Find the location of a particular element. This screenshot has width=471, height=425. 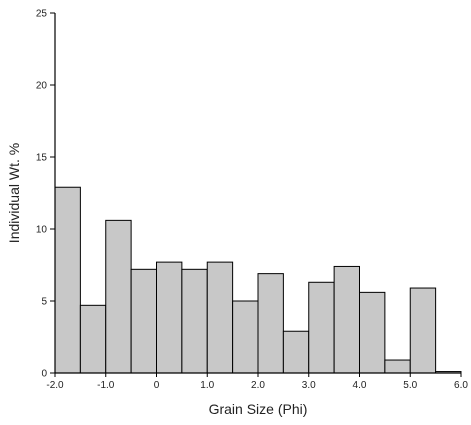

x-tick-label: 3.0 is located at coordinates (309, 385).